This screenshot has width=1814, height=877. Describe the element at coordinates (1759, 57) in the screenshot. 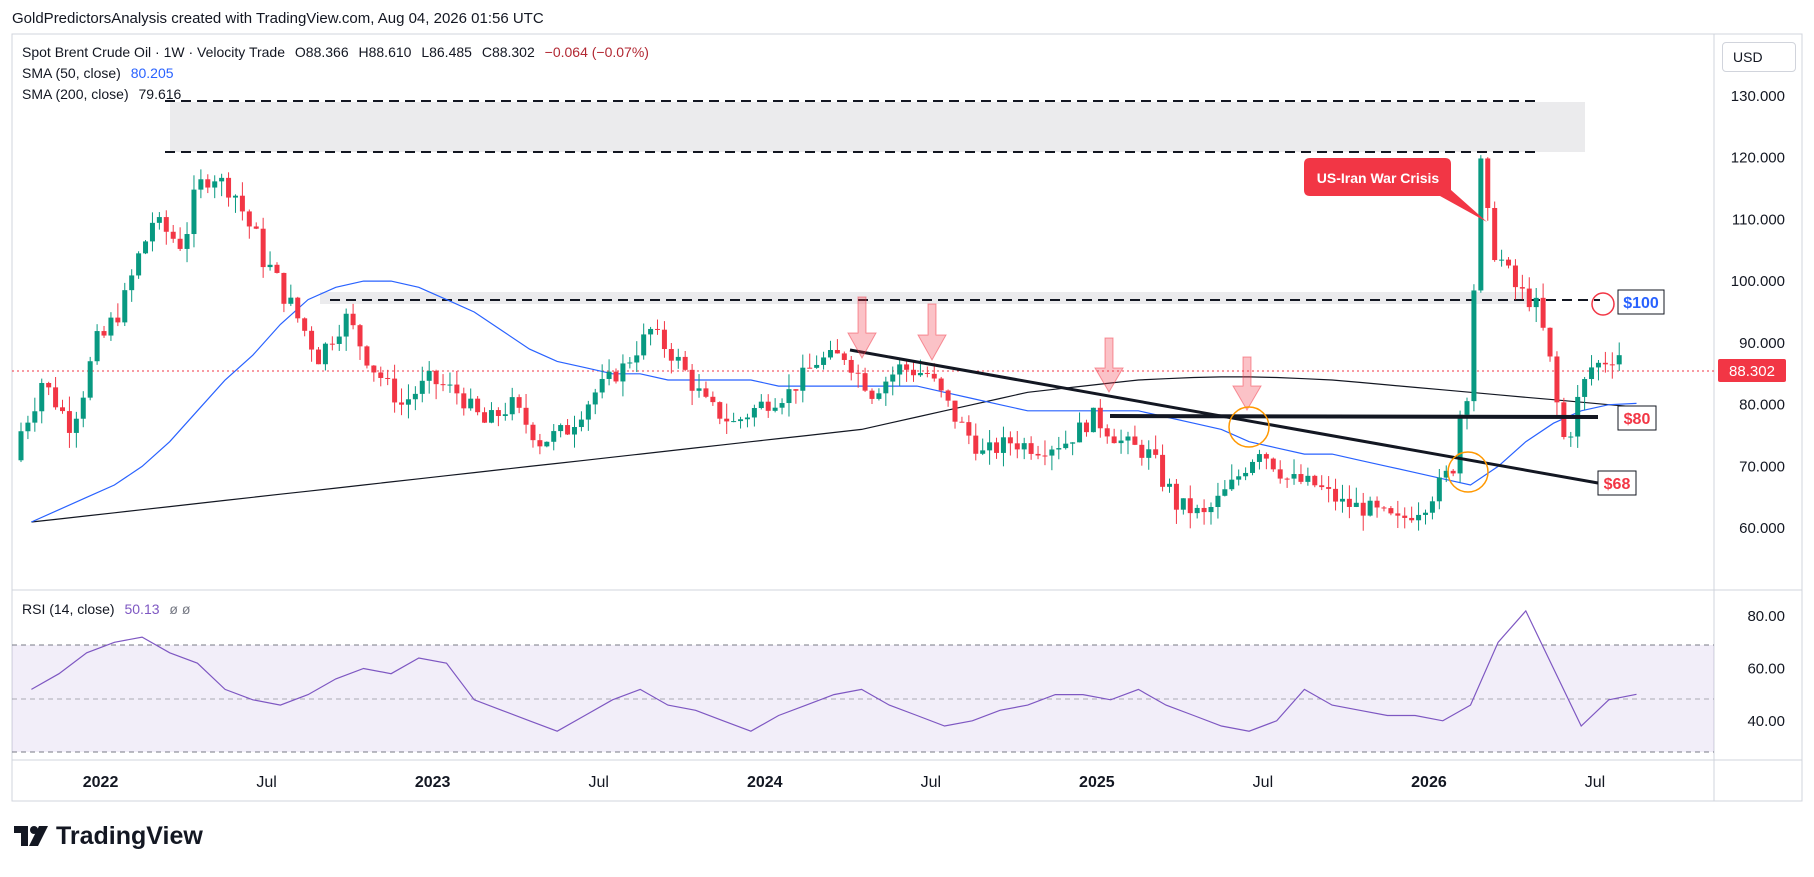

I see `currency-selector: USD` at that location.